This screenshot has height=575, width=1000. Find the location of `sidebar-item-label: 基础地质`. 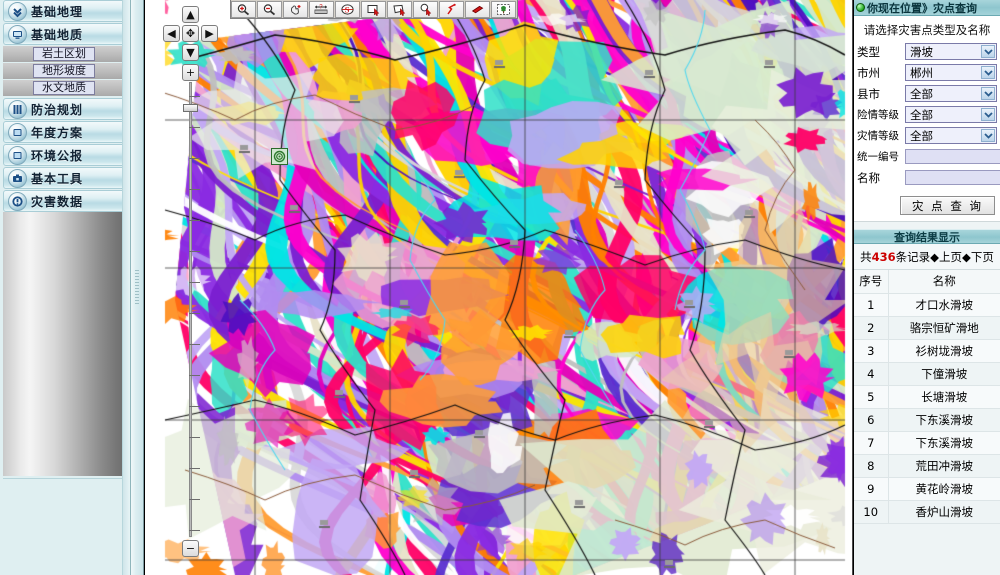

sidebar-item-label: 基础地质 is located at coordinates (56, 34).